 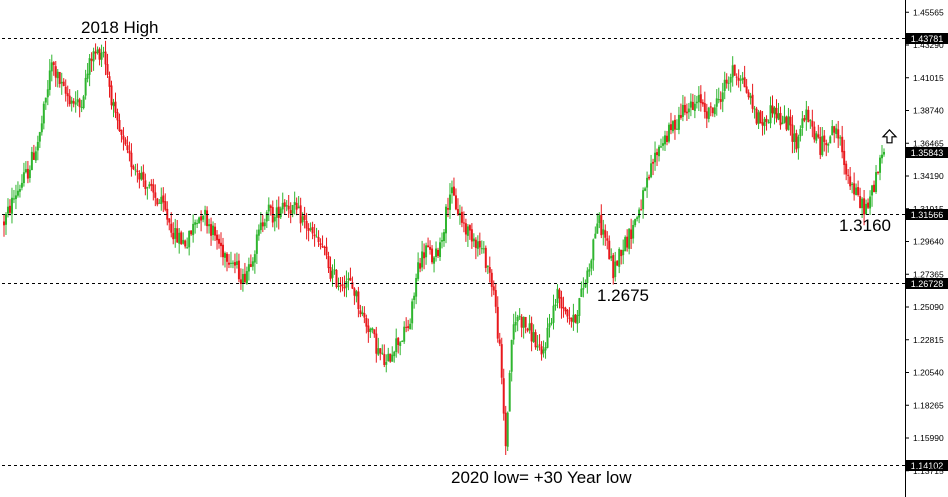 I want to click on tick-label: 1.25090, so click(x=928, y=307).